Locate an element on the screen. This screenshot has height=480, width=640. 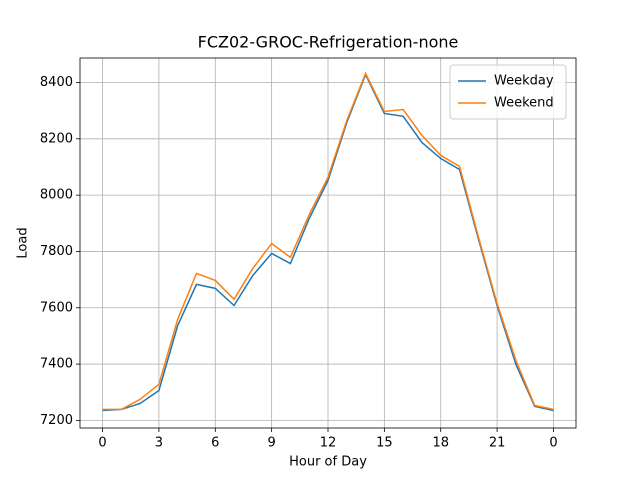
y-tick-label: 7400 is located at coordinates (56, 364).